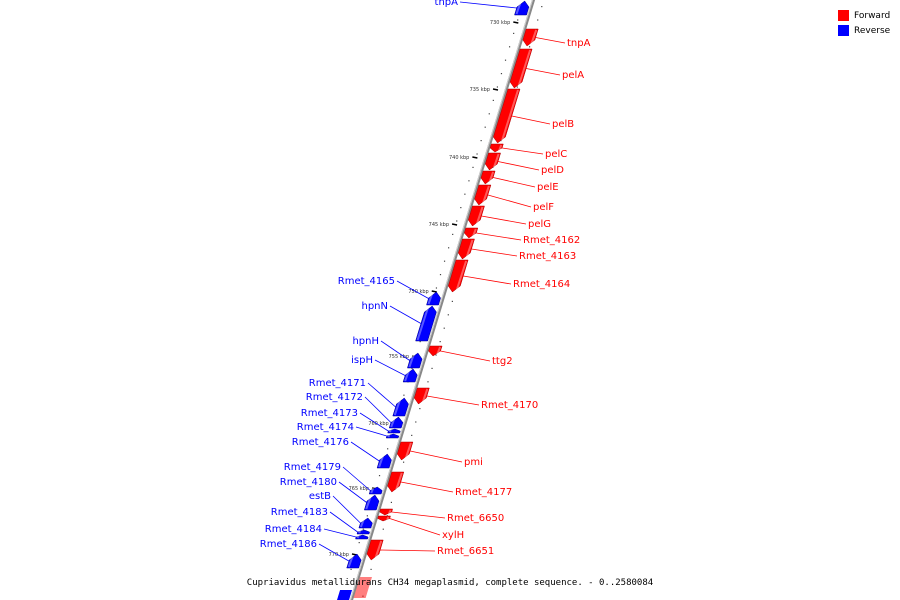 This screenshot has height=600, width=900. I want to click on gene-label-rmet-4171-reverse: Rmet_4171, so click(337, 383).